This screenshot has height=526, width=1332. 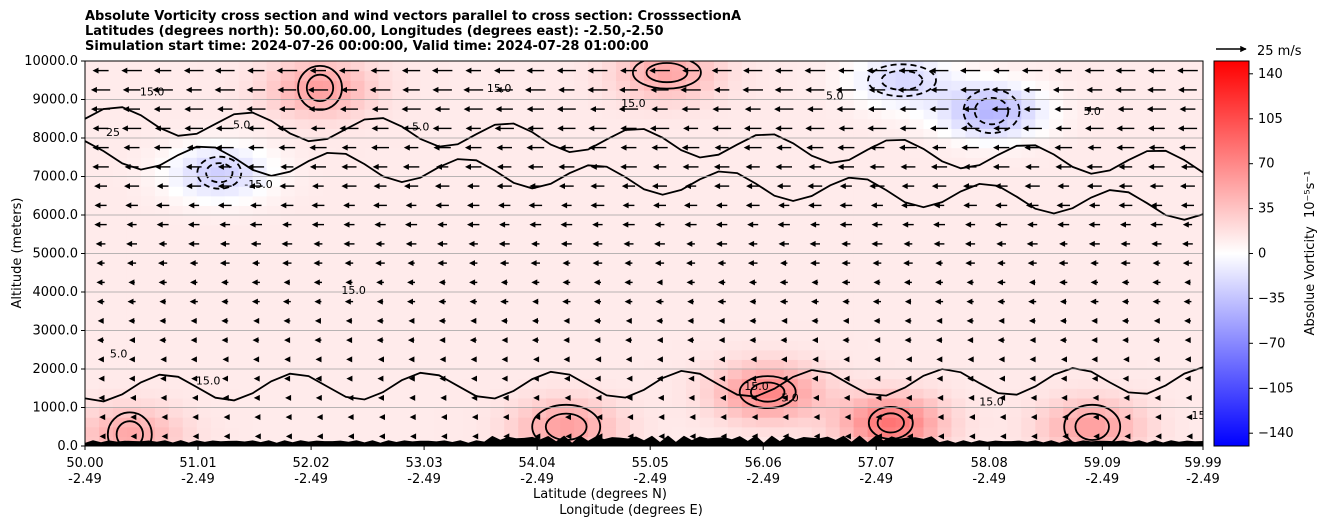 What do you see at coordinates (536, 463) in the screenshot?
I see `x-tick-label-lat: 54.04` at bounding box center [536, 463].